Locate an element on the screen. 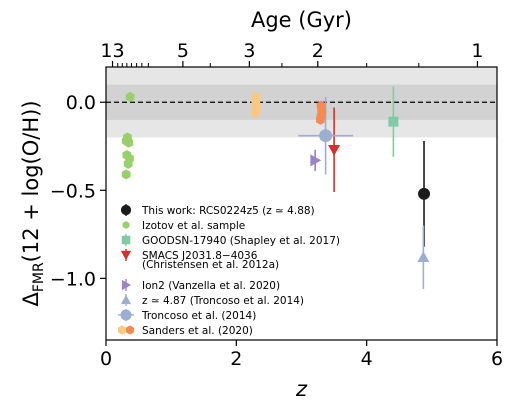 The image size is (520, 414). x-tick-label: 4 is located at coordinates (367, 359).